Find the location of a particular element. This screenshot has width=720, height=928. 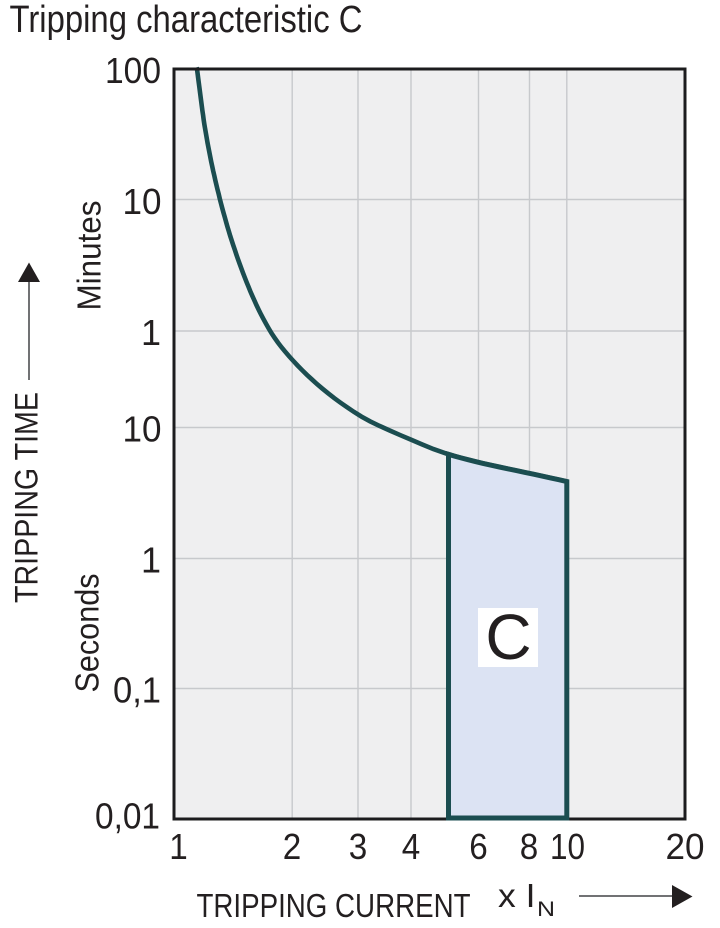

svg-text: 0,1 is located at coordinates (137, 690).